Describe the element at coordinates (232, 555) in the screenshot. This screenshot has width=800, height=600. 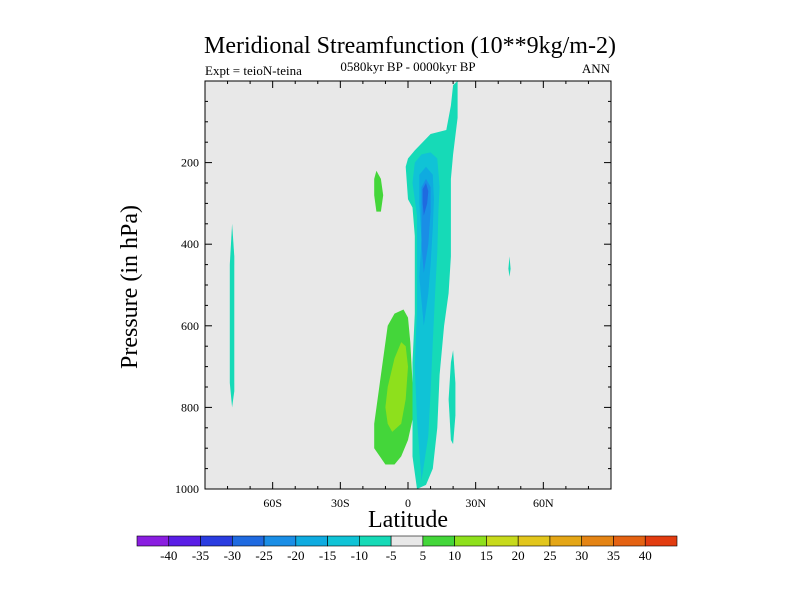
I see `colorbar-label: -30` at that location.